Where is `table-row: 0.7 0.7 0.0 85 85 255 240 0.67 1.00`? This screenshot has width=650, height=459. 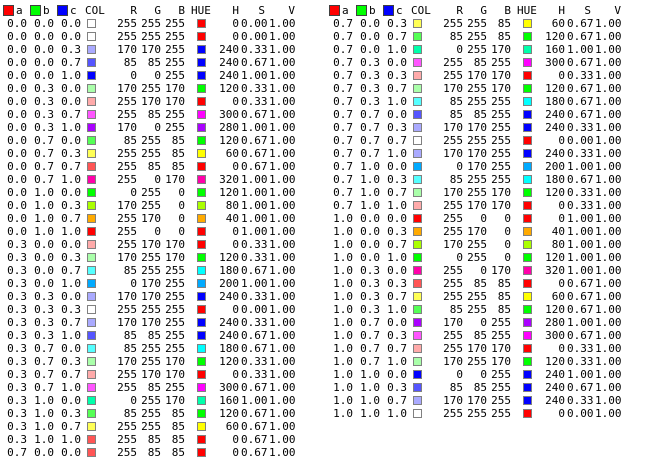 table-row: 0.7 0.7 0.0 85 85 255 240 0.67 1.00 is located at coordinates (479, 114).